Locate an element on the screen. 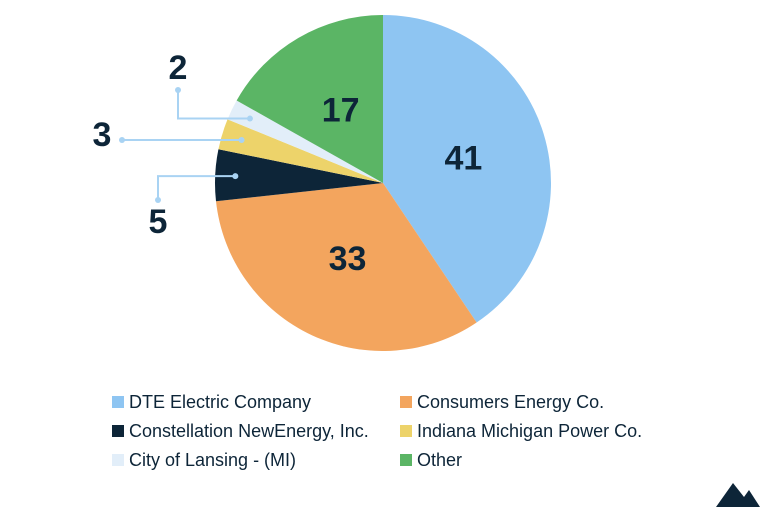 The height and width of the screenshot is (514, 760). value-label: 5 is located at coordinates (158, 222).